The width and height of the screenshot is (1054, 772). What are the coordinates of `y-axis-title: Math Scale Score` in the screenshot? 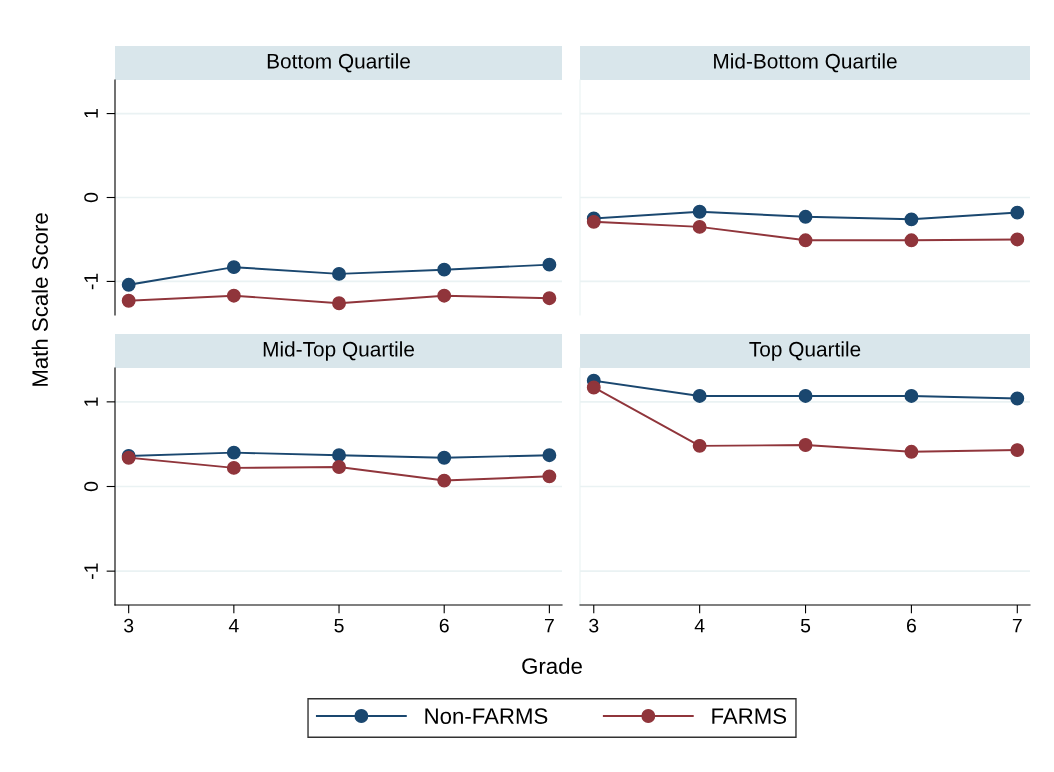 It's located at (39, 299).